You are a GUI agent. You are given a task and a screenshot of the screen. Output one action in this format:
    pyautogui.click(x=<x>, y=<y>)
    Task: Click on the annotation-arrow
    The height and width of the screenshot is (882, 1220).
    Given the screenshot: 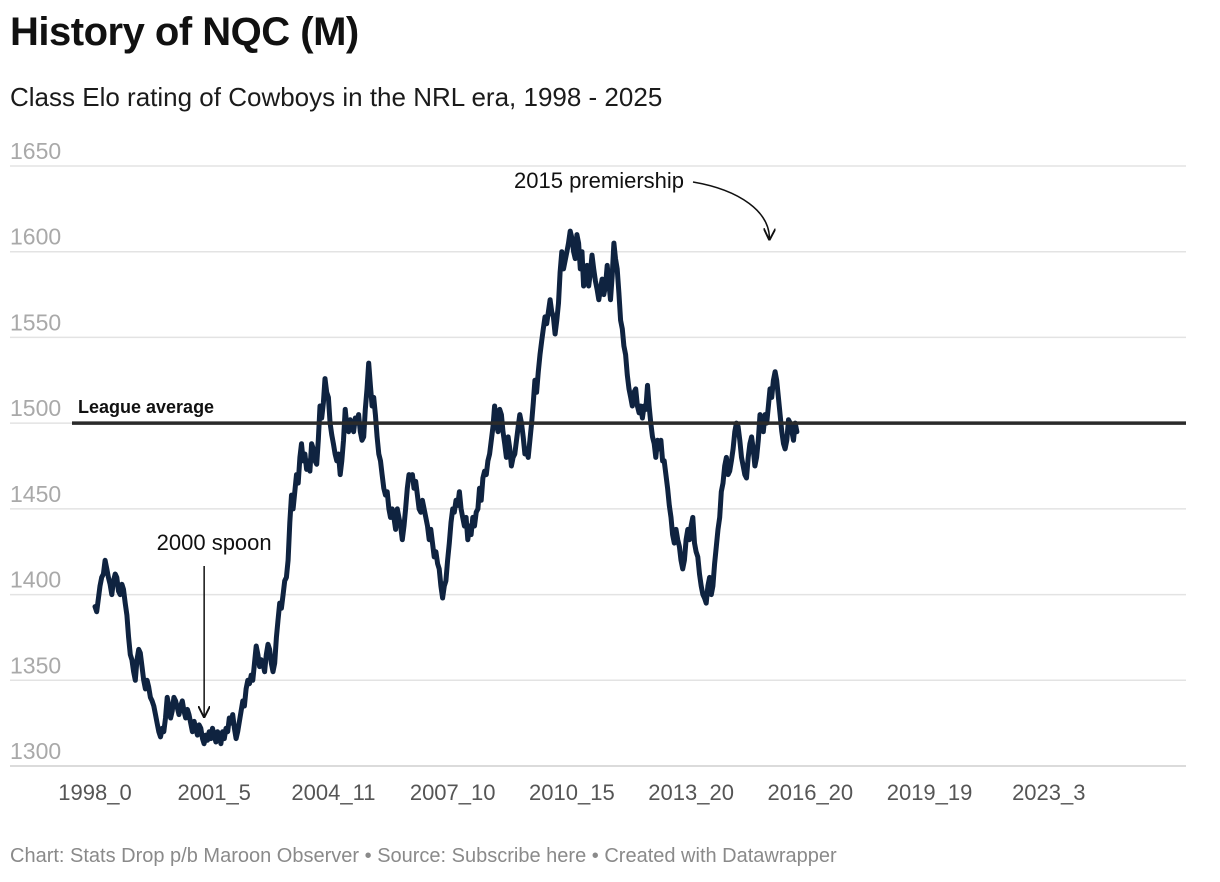 What is the action you would take?
    pyautogui.click(x=730, y=210)
    